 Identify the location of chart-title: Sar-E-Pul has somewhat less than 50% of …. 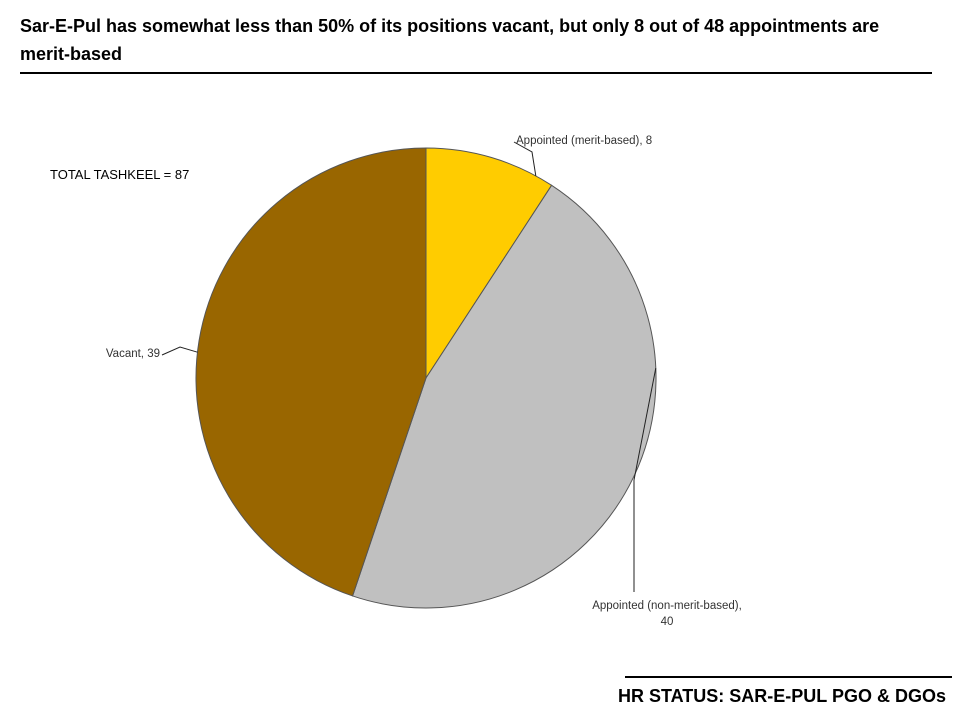
(450, 40).